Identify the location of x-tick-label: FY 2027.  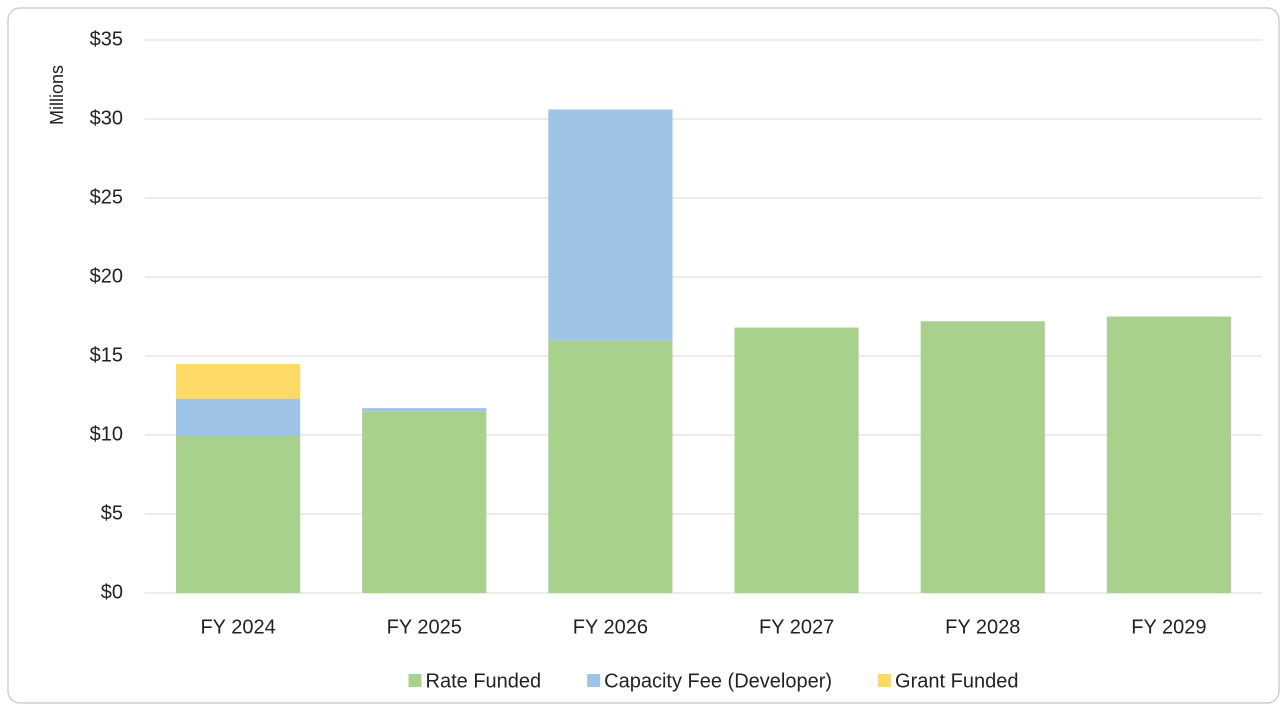
(796, 627).